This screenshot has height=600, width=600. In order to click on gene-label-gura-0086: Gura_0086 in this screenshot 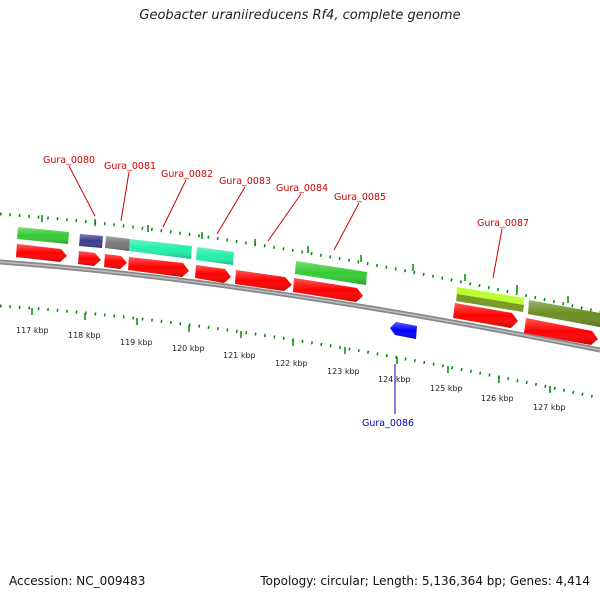, I will do `click(388, 423)`.